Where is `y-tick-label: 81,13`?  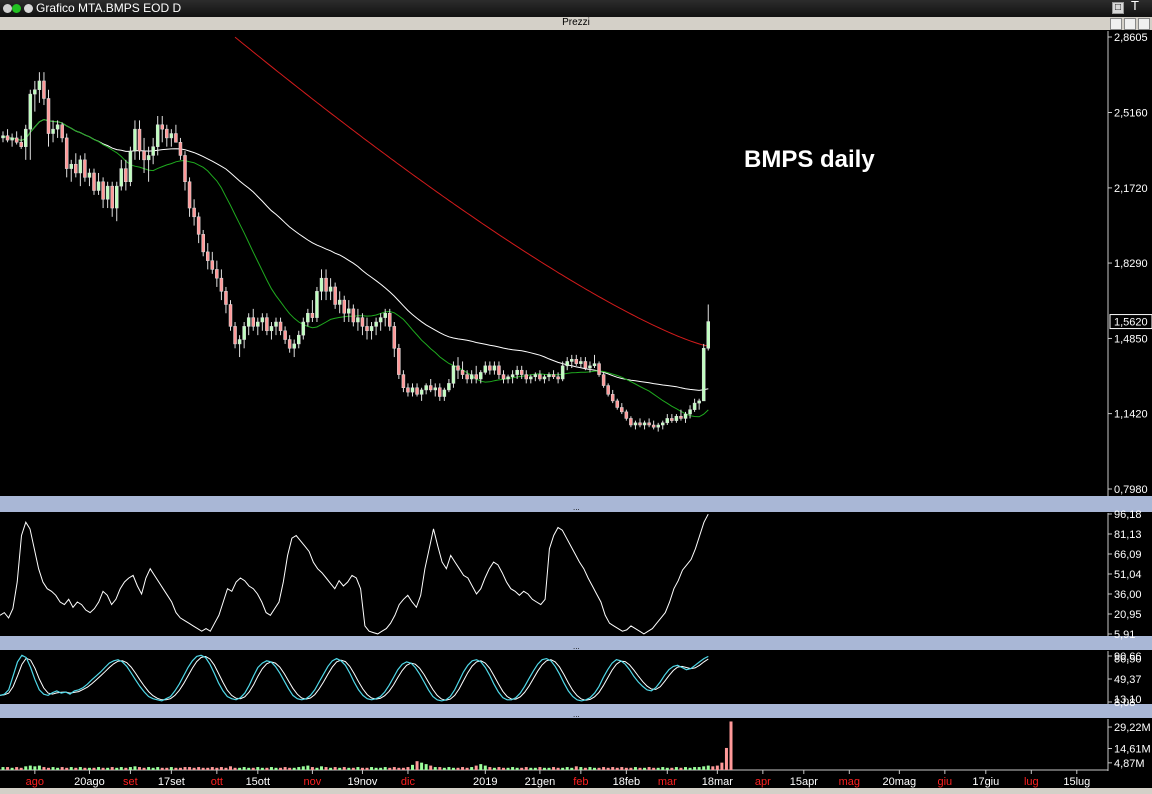 y-tick-label: 81,13 is located at coordinates (1128, 535).